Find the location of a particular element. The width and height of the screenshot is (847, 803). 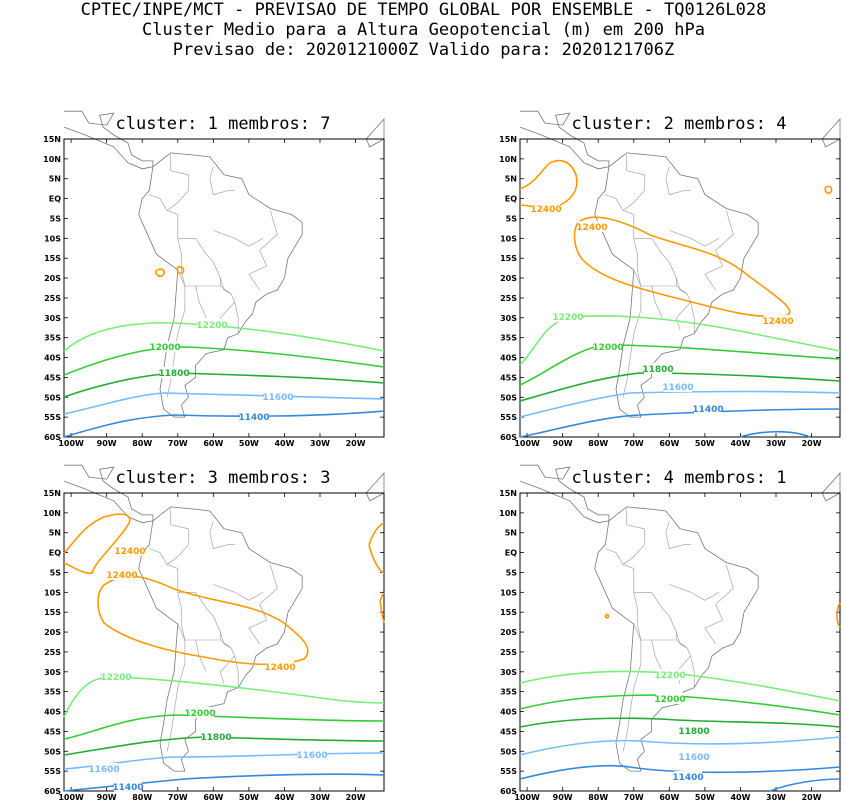

lat-tick-label: 40S is located at coordinates (52, 712).